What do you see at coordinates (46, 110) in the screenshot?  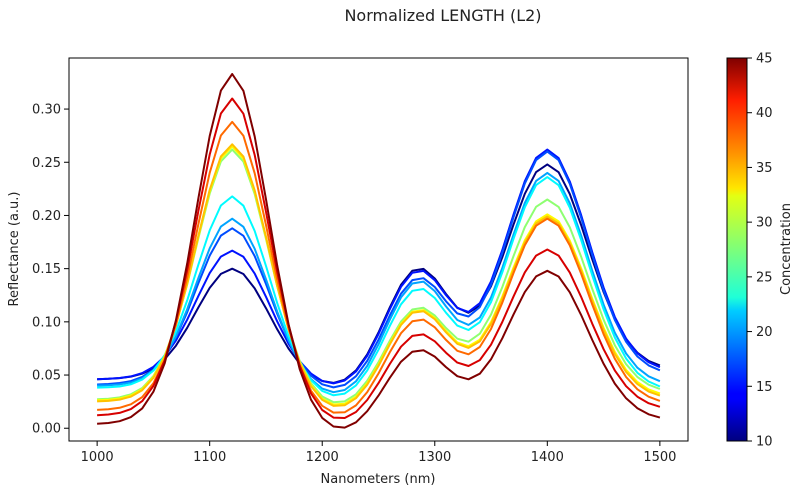 I see `y-tick-label: 0.30` at bounding box center [46, 110].